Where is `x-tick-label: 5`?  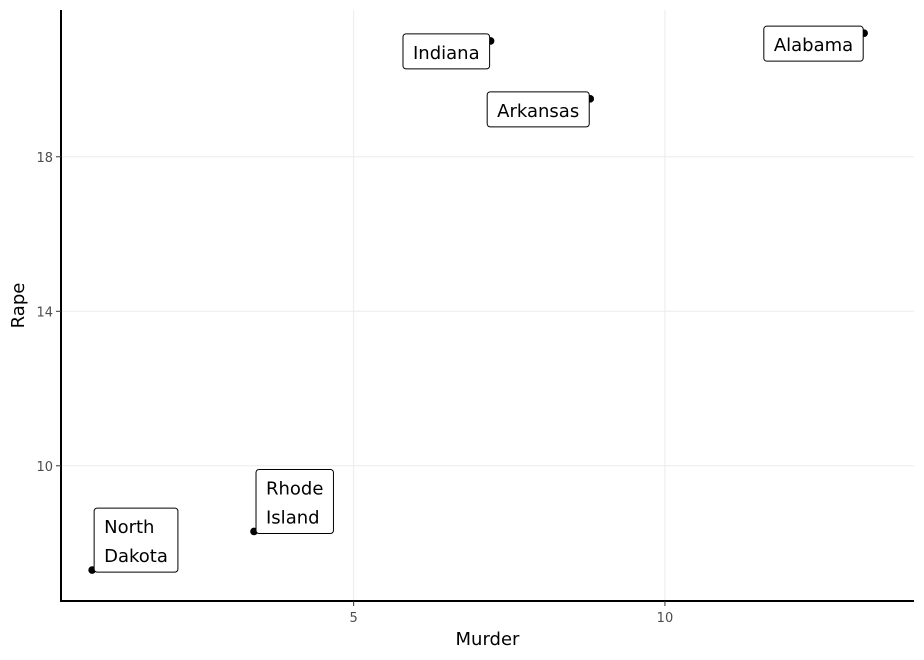
x-tick-label: 5 is located at coordinates (353, 618).